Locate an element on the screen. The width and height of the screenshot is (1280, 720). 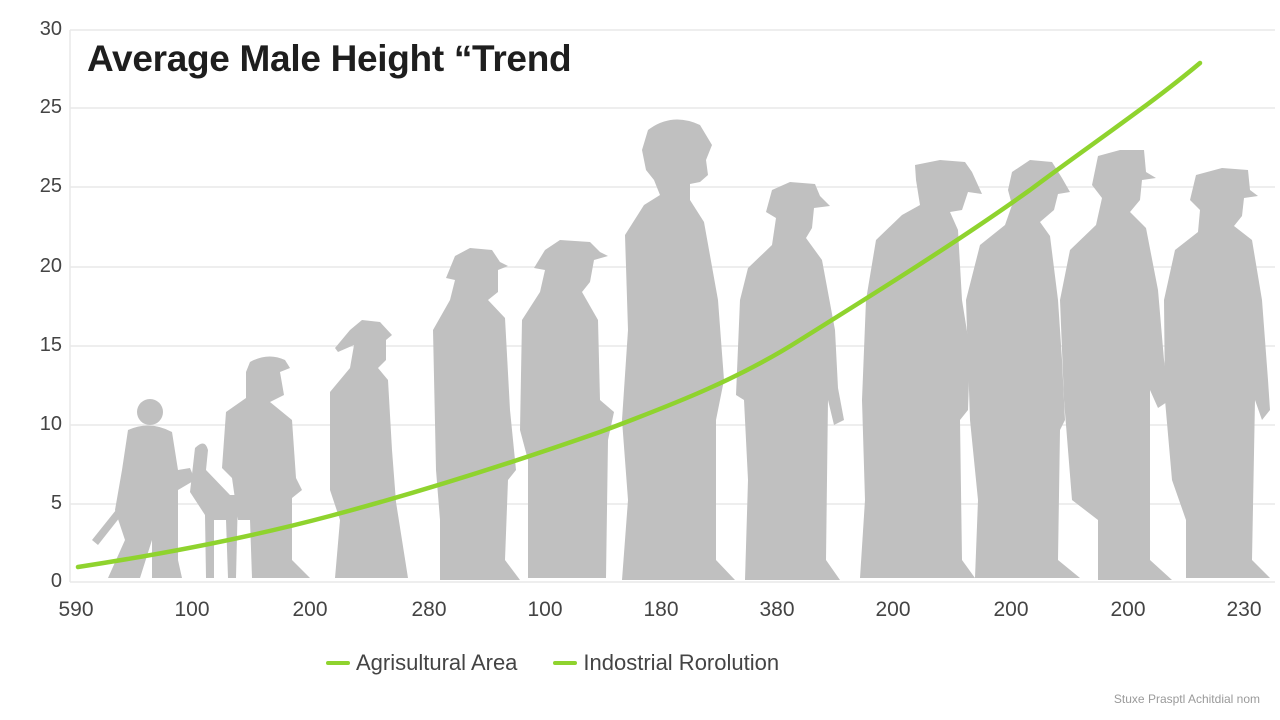
y-tick-label: 15 is located at coordinates (50, 345).